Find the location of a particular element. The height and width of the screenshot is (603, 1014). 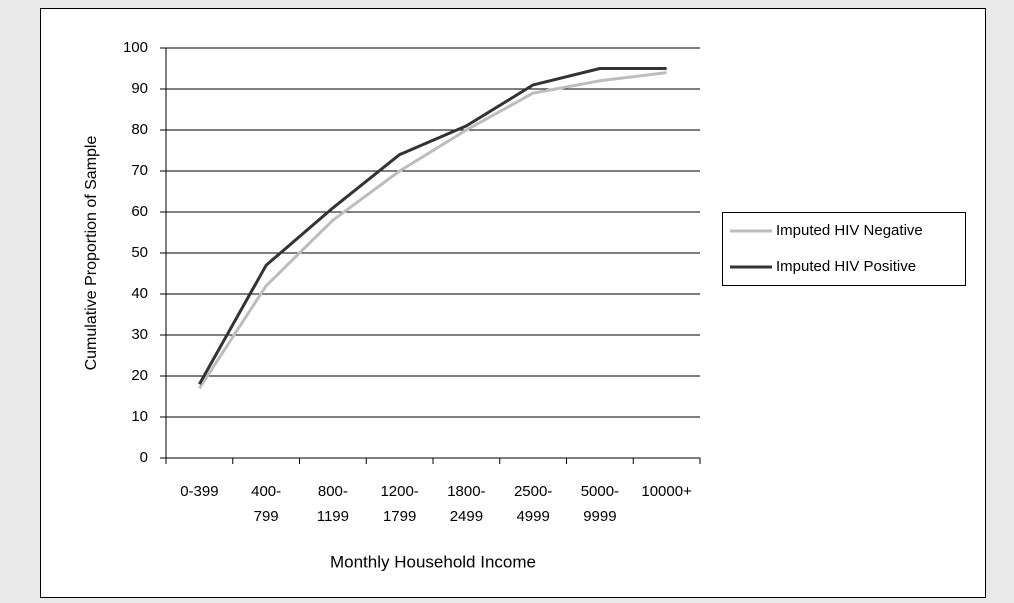

y-tick-label: 40 is located at coordinates (139, 293).